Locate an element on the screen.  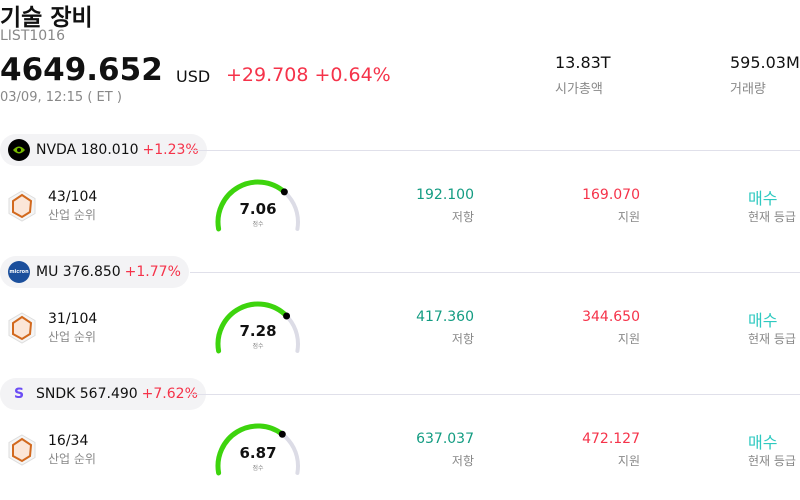
resistance-value: 192.100 is located at coordinates (445, 195).